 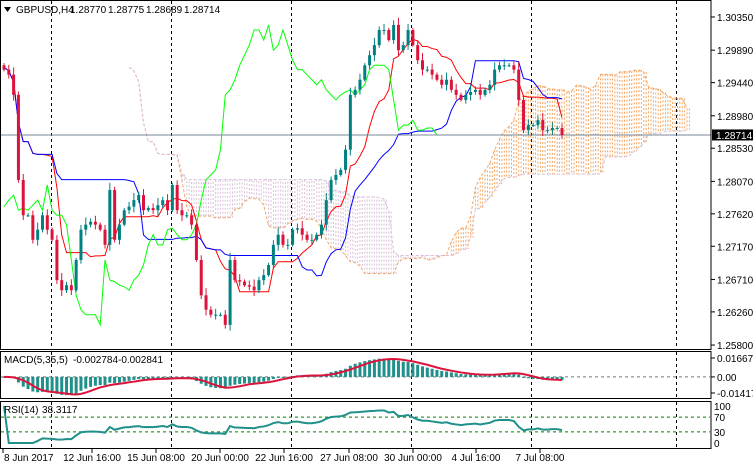 I want to click on price-tick-label: 1.25800, so click(x=735, y=346).